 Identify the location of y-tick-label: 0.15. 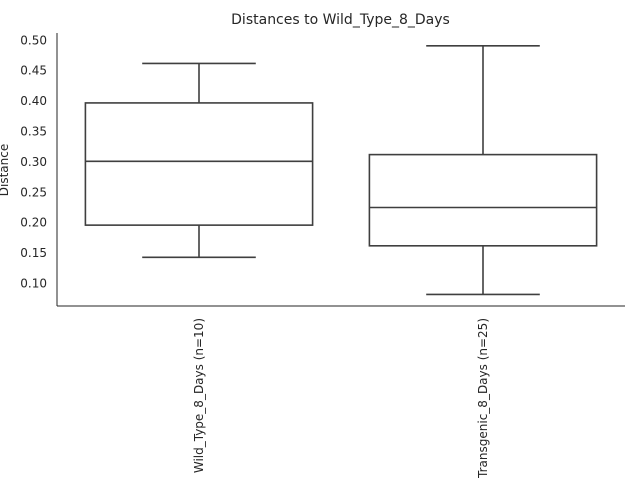
(33, 253).